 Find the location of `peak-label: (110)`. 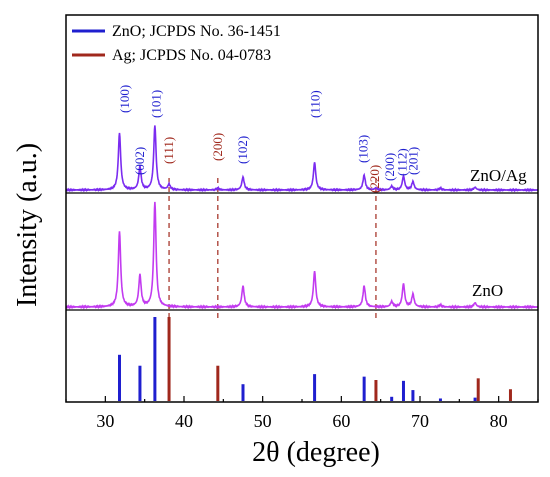

peak-label: (110) is located at coordinates (314, 104).